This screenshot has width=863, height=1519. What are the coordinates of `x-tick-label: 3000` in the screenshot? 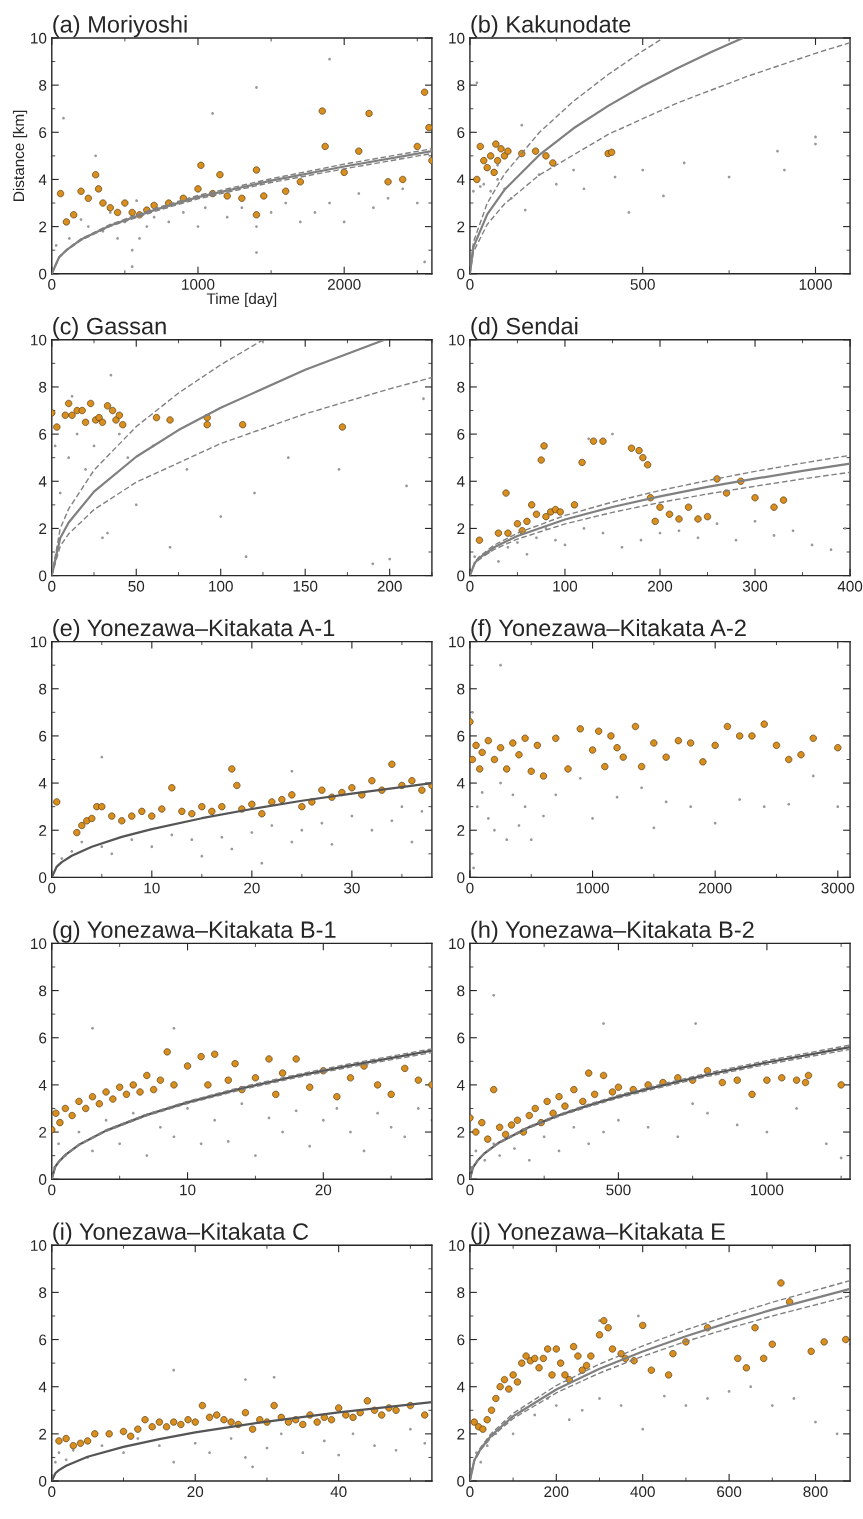 It's located at (838, 888).